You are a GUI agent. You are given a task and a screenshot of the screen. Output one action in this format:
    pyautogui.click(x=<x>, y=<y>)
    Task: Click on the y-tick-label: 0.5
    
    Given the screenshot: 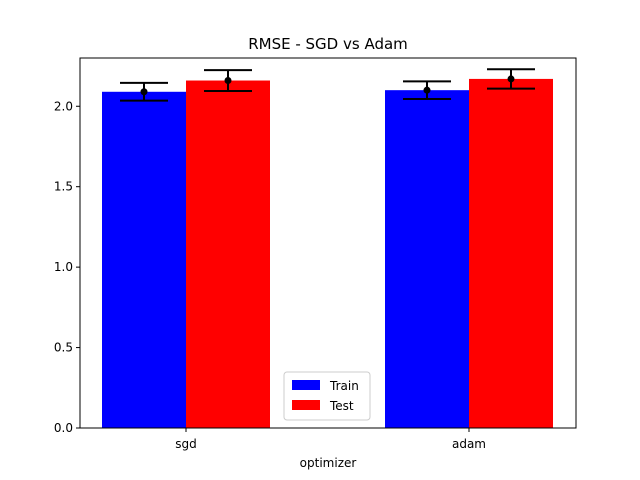 What is the action you would take?
    pyautogui.click(x=63, y=348)
    